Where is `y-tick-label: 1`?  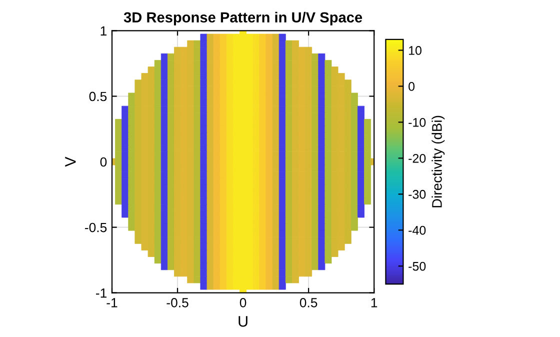
y-tick-label: 1 is located at coordinates (103, 31).